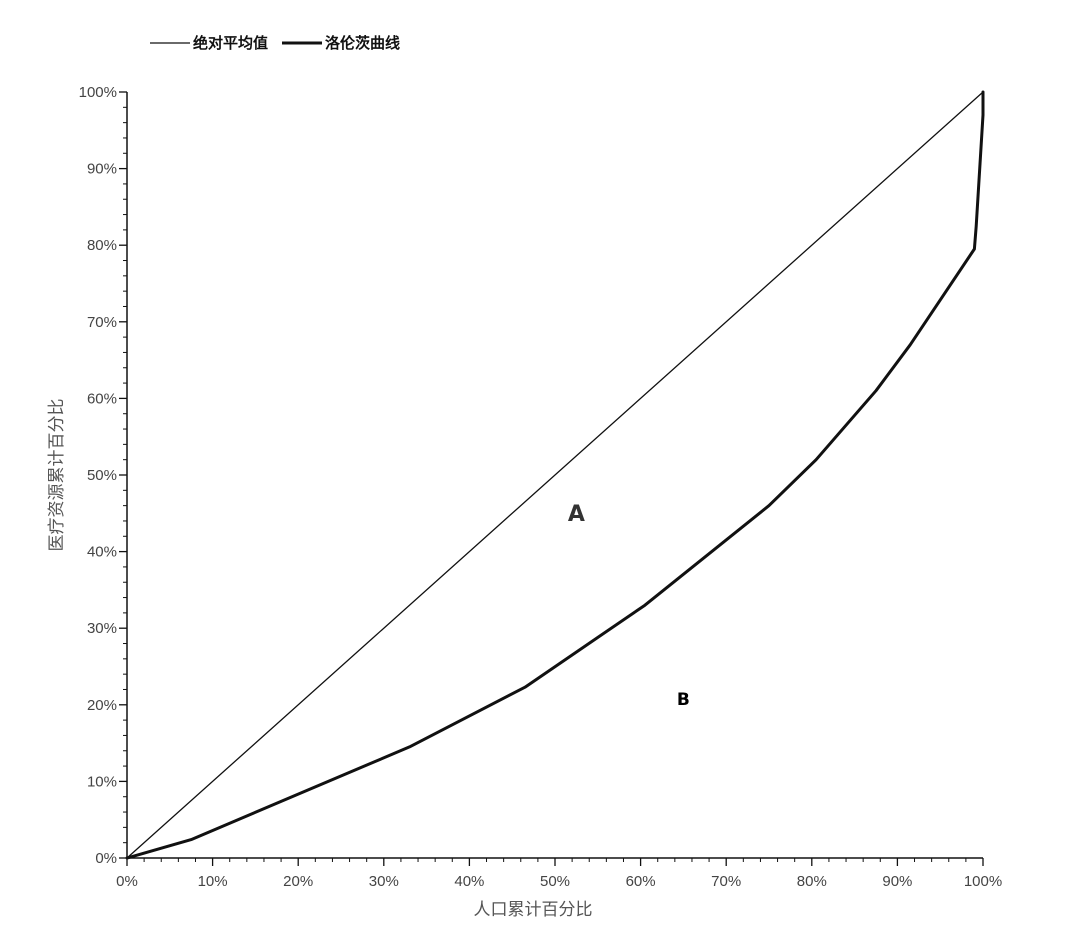 The height and width of the screenshot is (930, 1089). Describe the element at coordinates (102, 169) in the screenshot. I see `y-tick-label: 90%` at that location.